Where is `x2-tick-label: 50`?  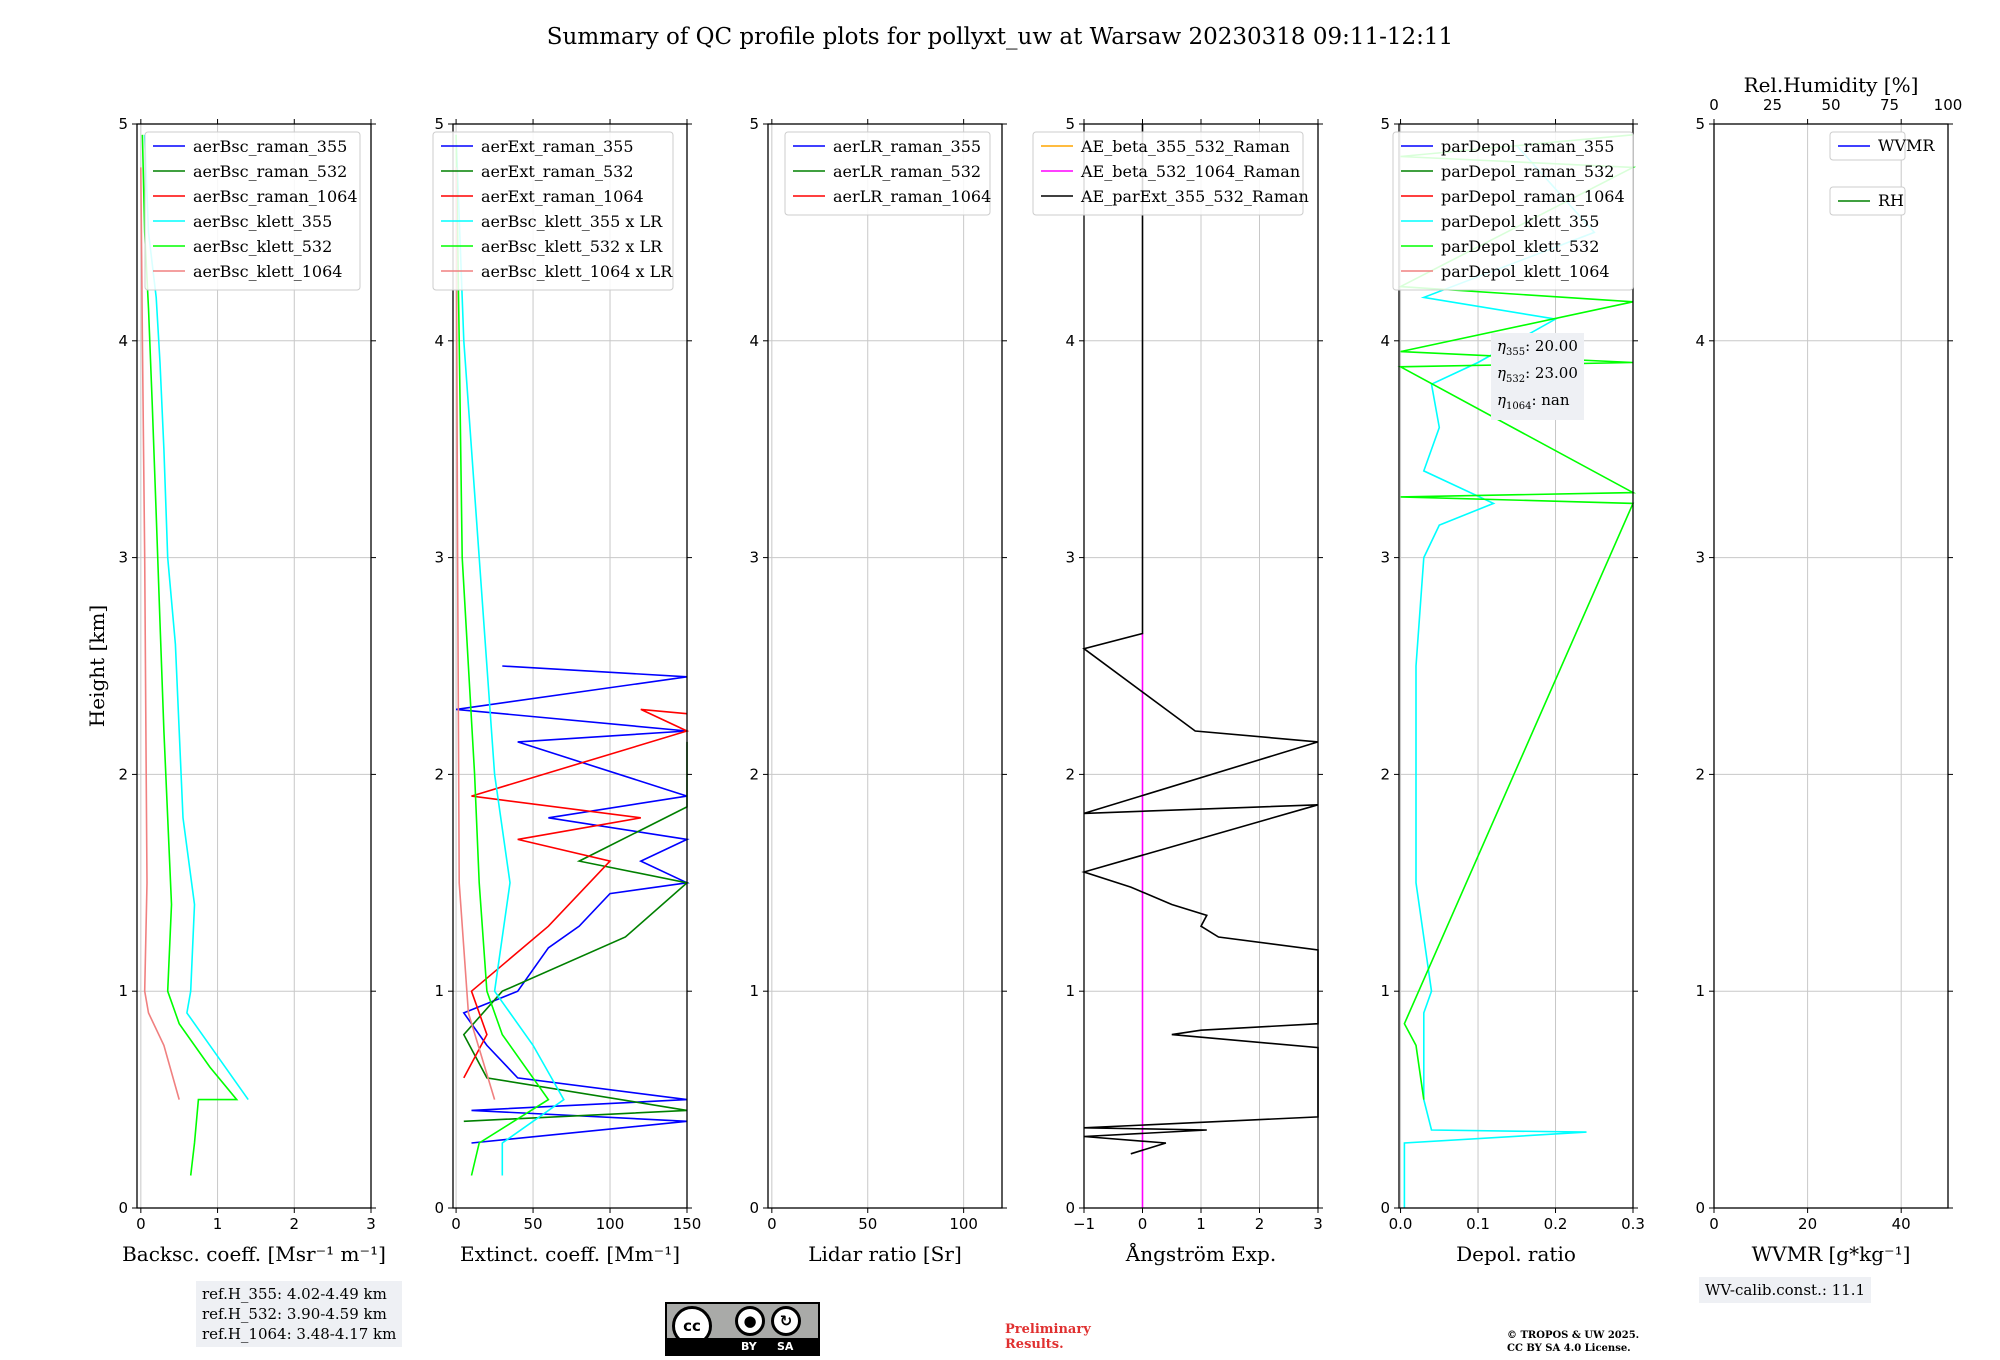 x2-tick-label: 50 is located at coordinates (1830, 105).